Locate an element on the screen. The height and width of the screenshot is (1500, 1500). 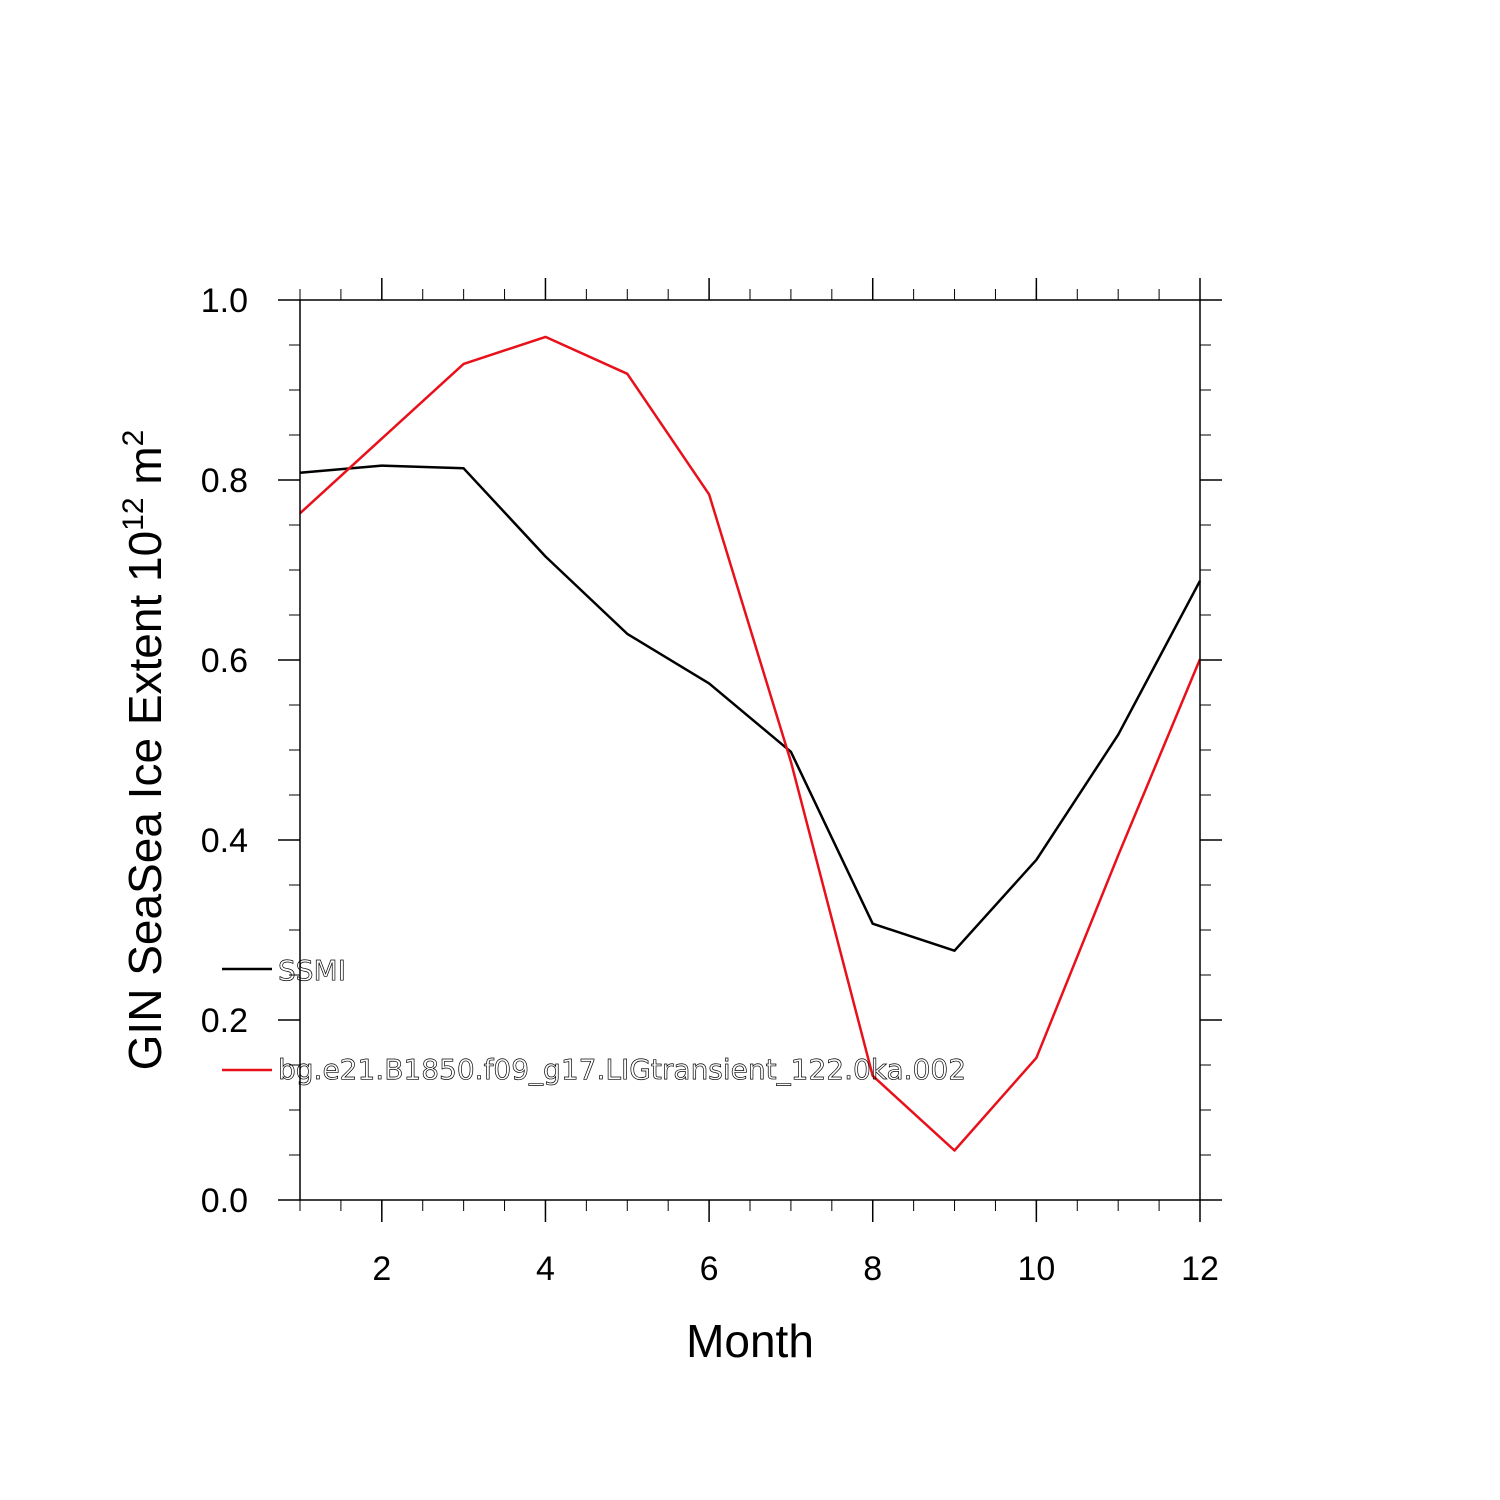
y-axis-title-unit: m is located at coordinates (145, 471).